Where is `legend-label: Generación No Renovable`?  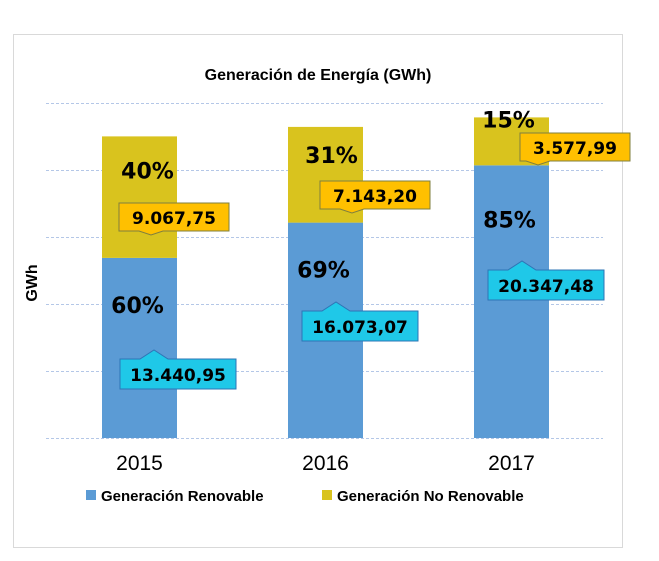 legend-label: Generación No Renovable is located at coordinates (430, 496).